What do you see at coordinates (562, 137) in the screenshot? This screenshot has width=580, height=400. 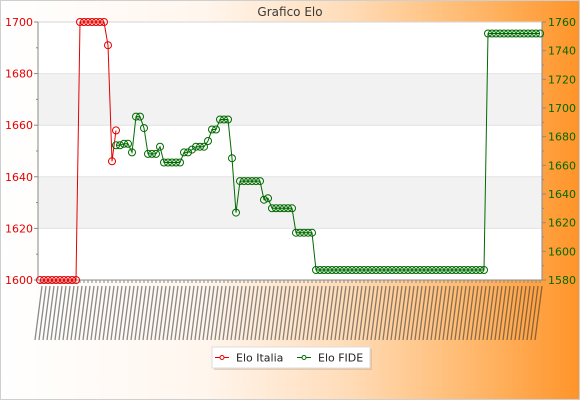 I see `right-axis-tick-label: 1680` at bounding box center [562, 137].